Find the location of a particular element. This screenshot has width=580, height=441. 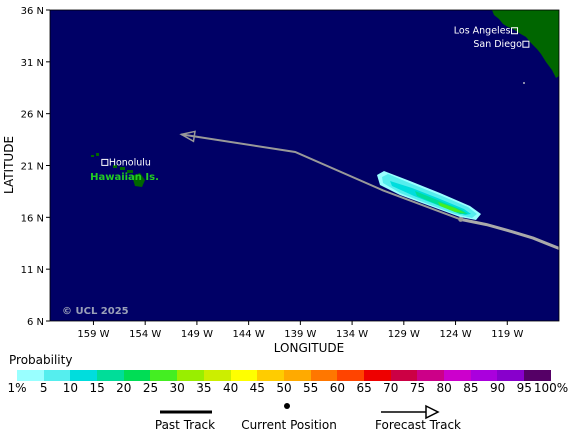

hawaiian-islands-label: Hawaiian Is. is located at coordinates (124, 177).